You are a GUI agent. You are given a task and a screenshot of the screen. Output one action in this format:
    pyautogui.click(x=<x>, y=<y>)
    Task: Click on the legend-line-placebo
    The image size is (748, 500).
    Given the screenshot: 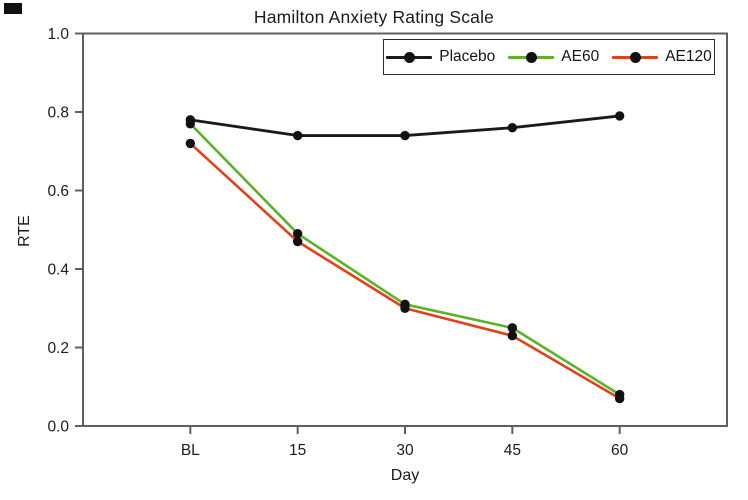 What is the action you would take?
    pyautogui.click(x=409, y=57)
    